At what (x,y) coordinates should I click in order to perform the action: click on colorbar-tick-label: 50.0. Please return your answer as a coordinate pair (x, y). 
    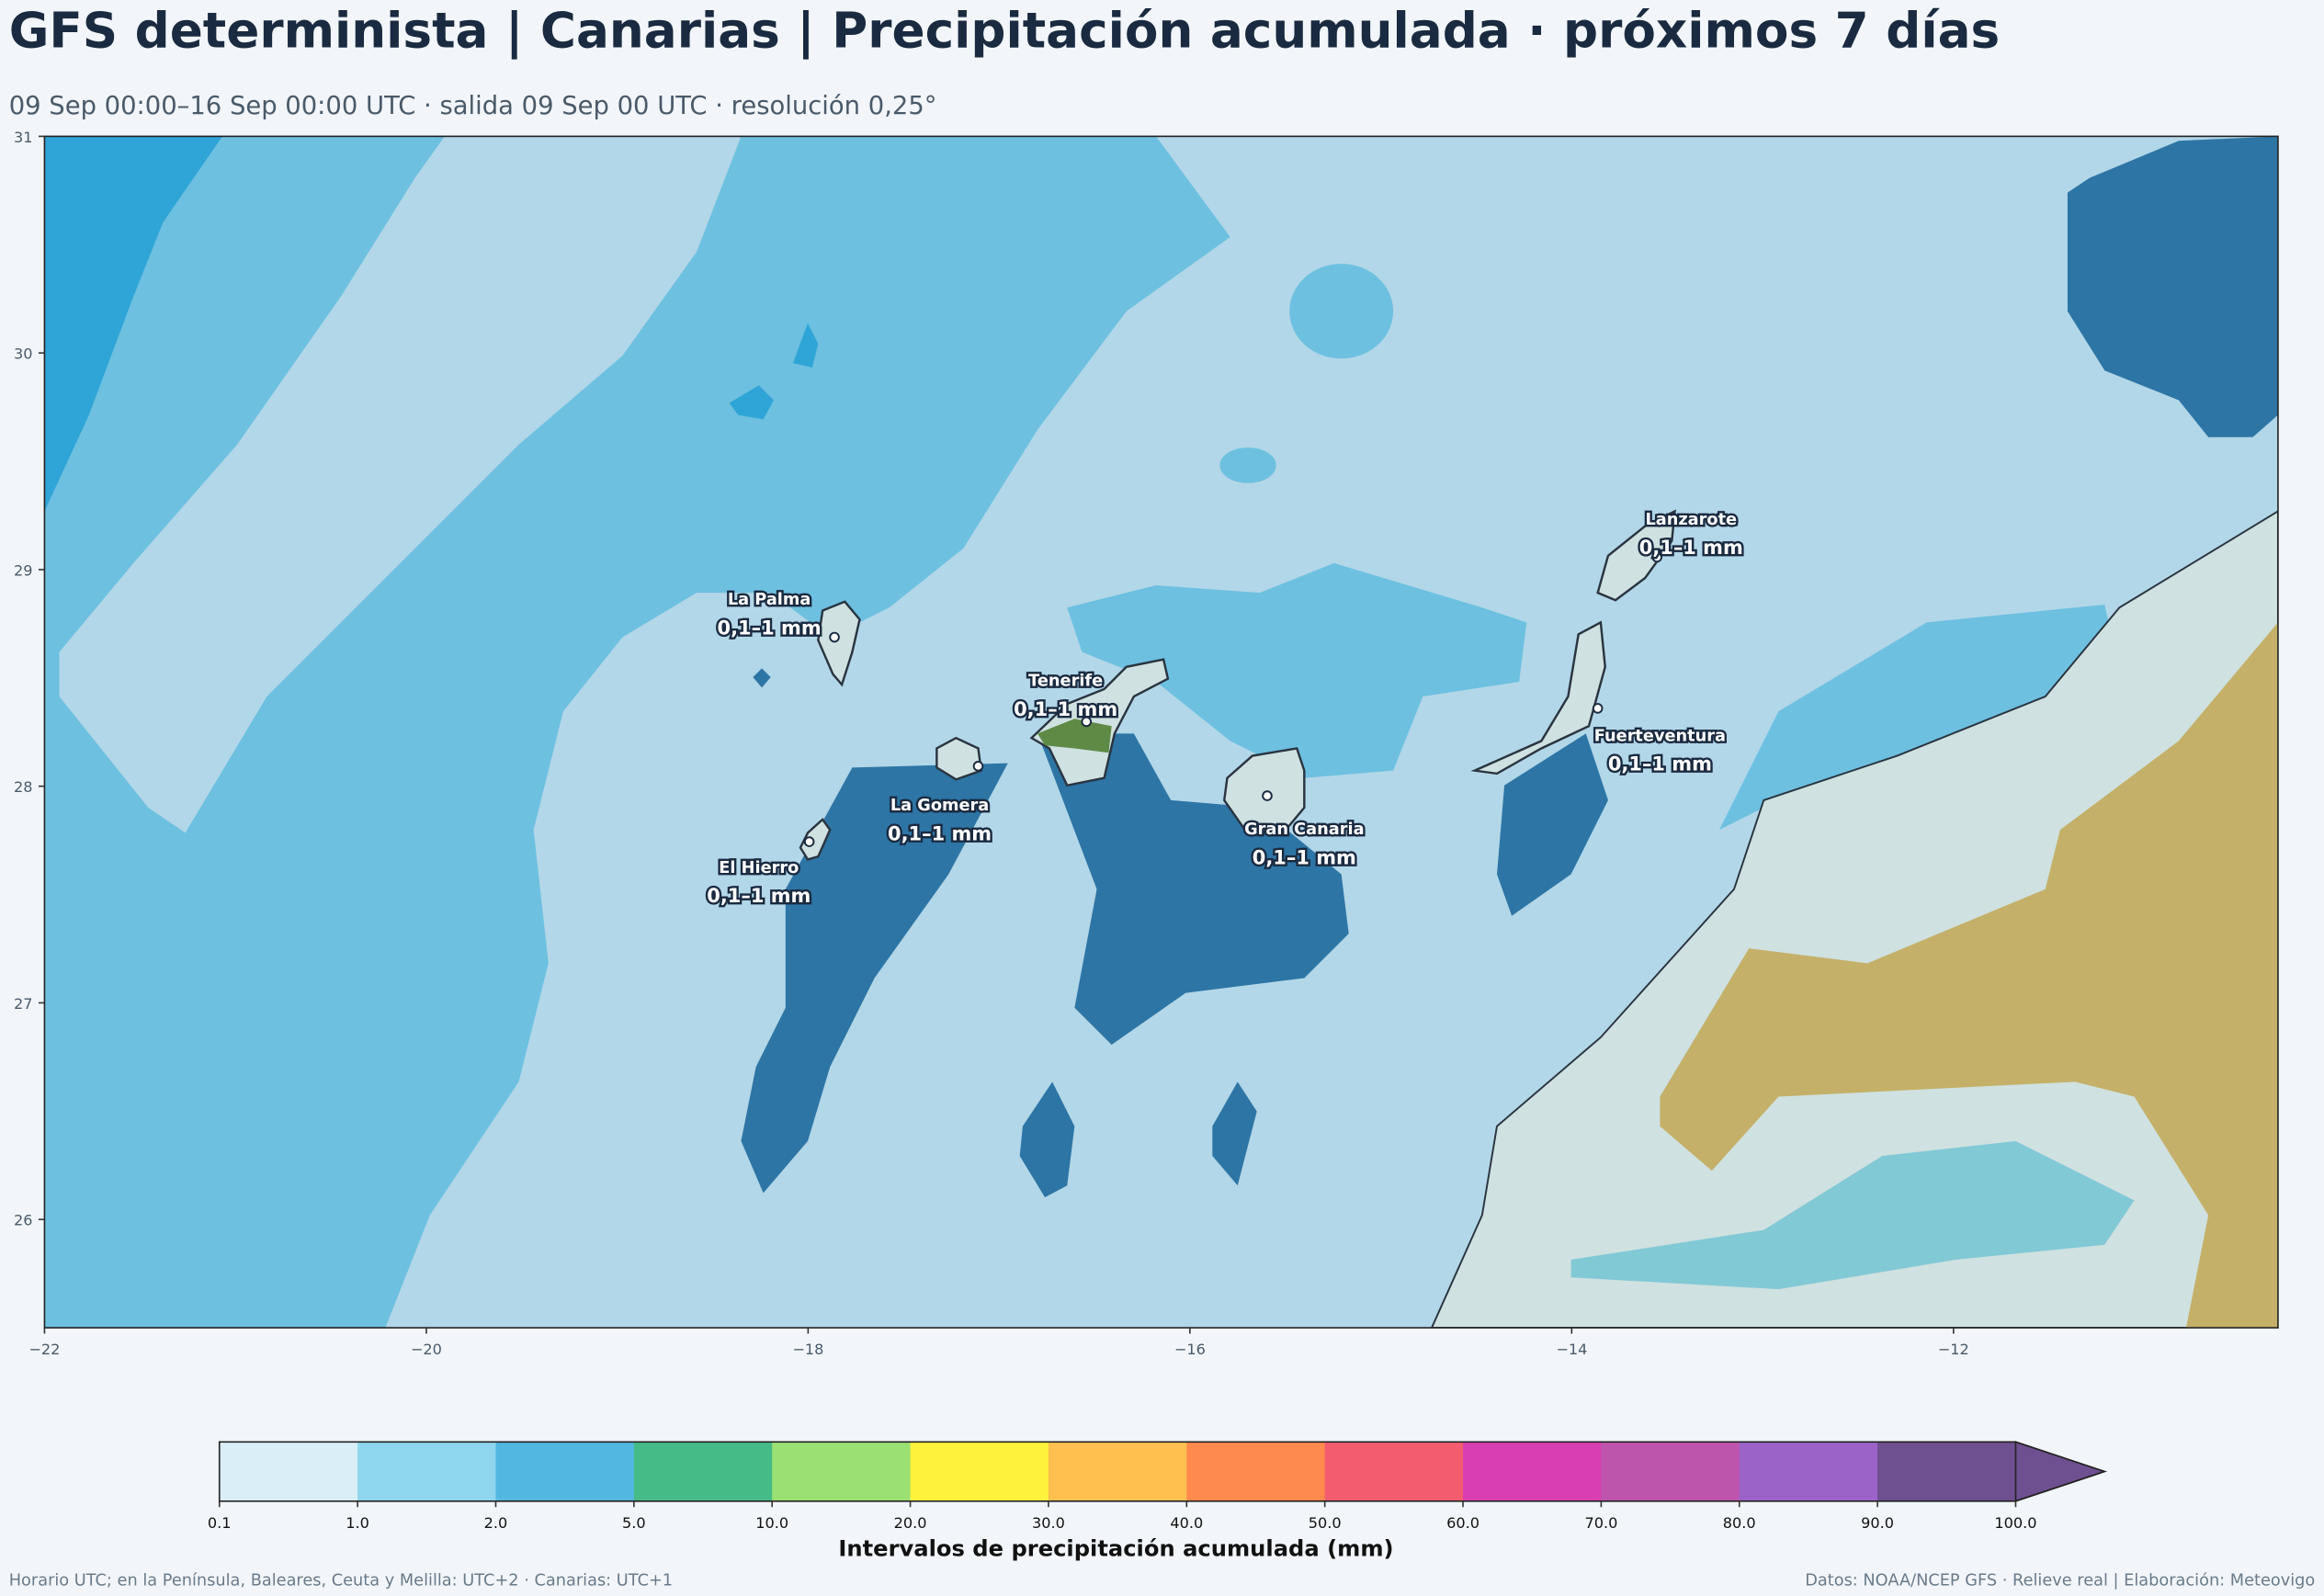
    Looking at the image, I should click on (1325, 1523).